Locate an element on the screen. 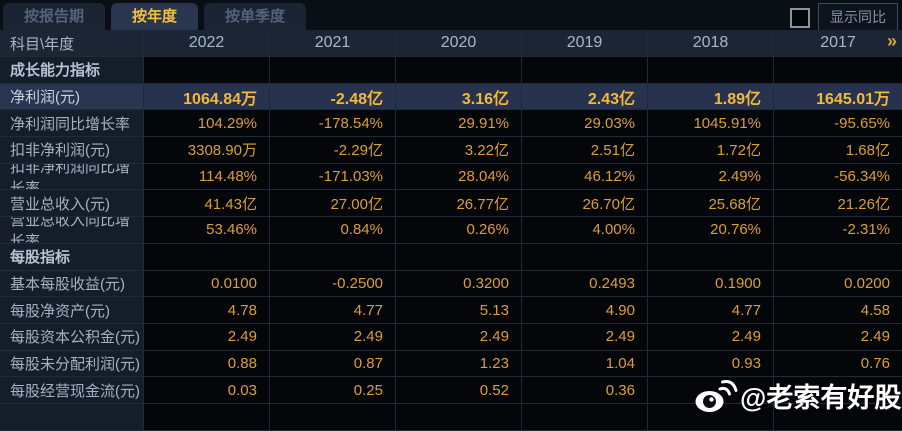 The image size is (902, 431). cell-value: 41.43亿 is located at coordinates (207, 204).